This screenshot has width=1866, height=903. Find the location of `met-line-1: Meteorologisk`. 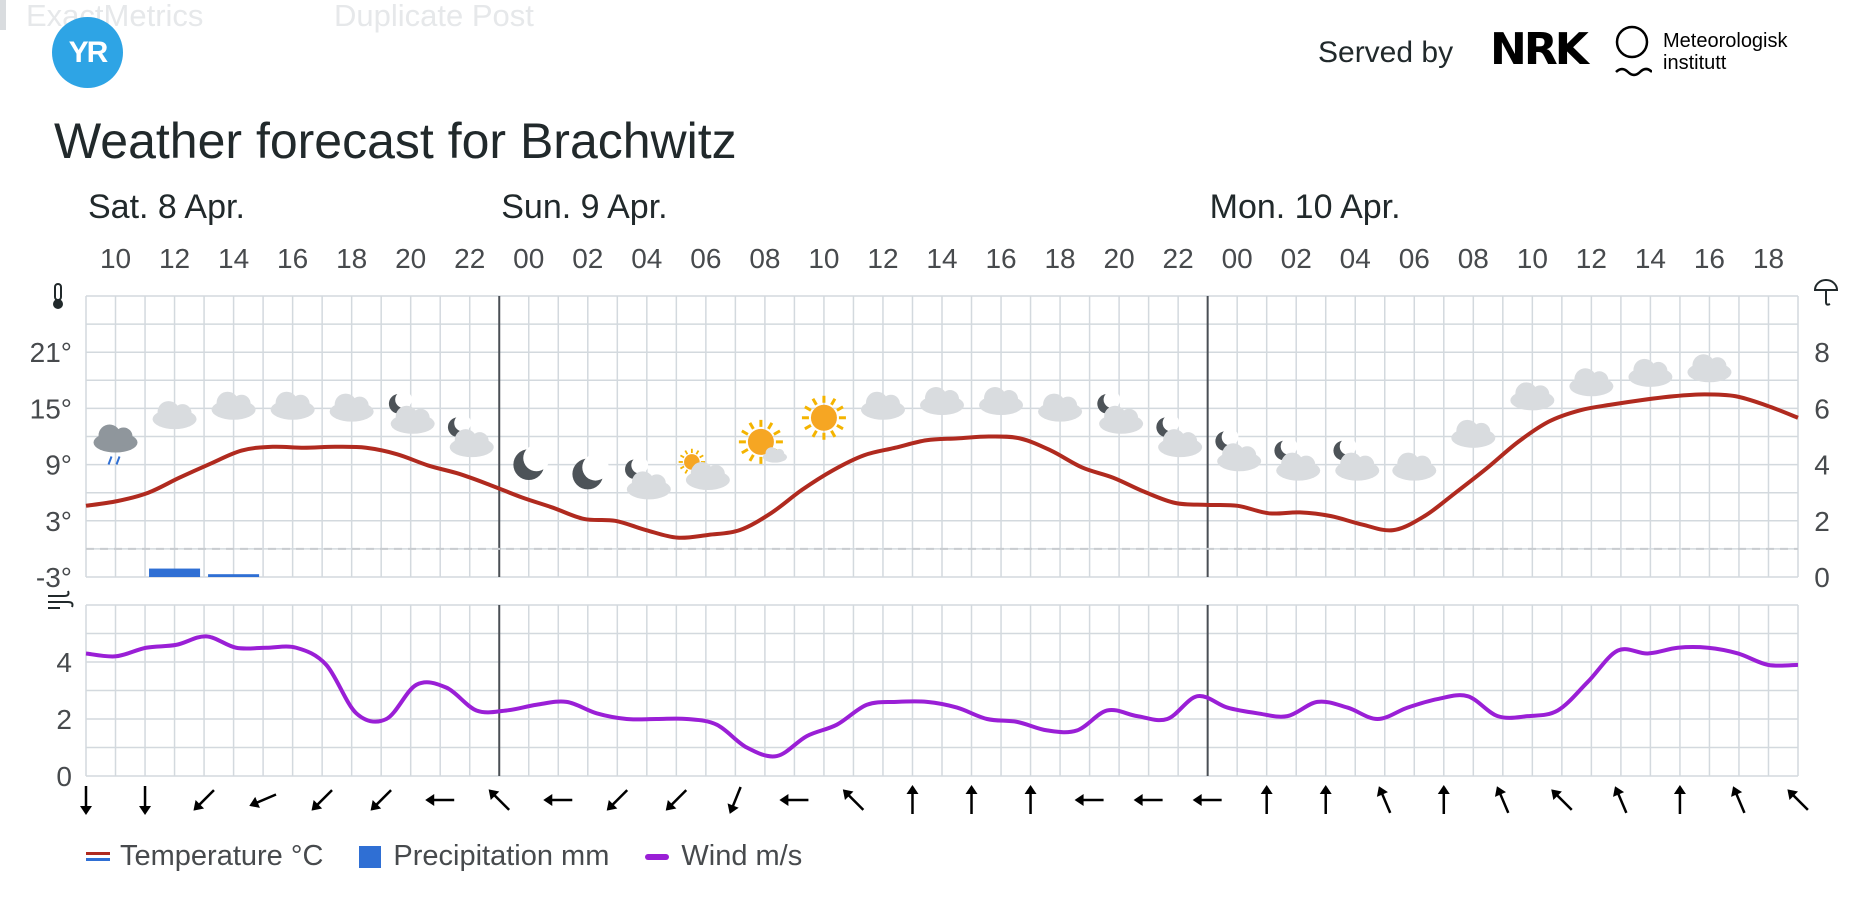

met-line-1: Meteorologisk is located at coordinates (1725, 41).